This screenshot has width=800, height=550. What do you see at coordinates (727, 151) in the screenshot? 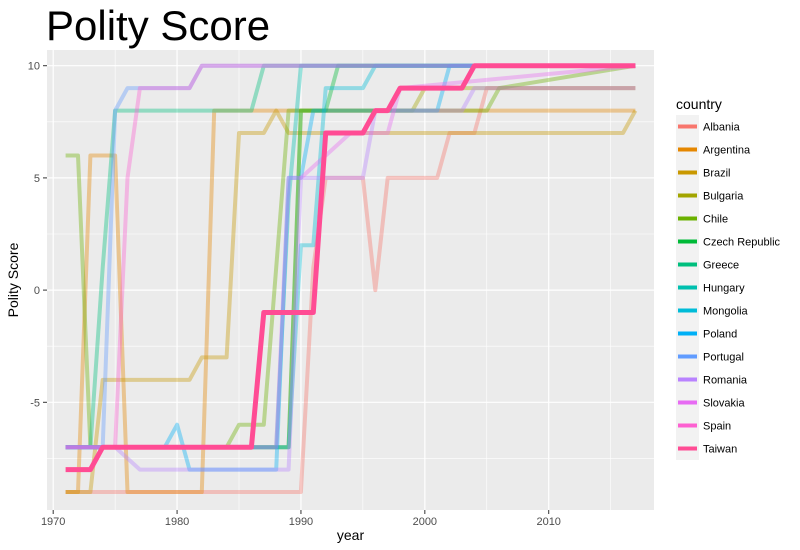
I see `legend-label-argentina: Argentina` at bounding box center [727, 151].